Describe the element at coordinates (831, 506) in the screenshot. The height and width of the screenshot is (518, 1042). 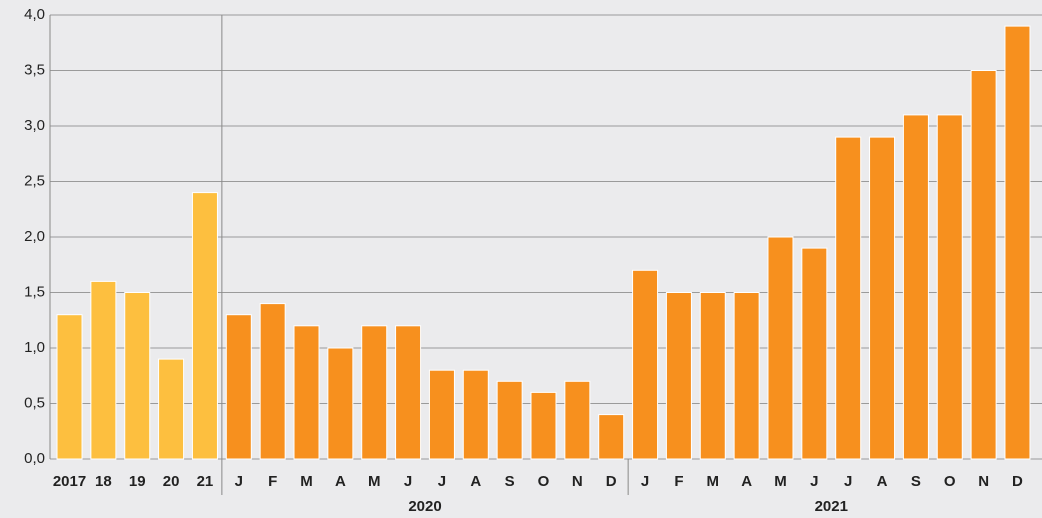
I see `group-label: 2021` at that location.